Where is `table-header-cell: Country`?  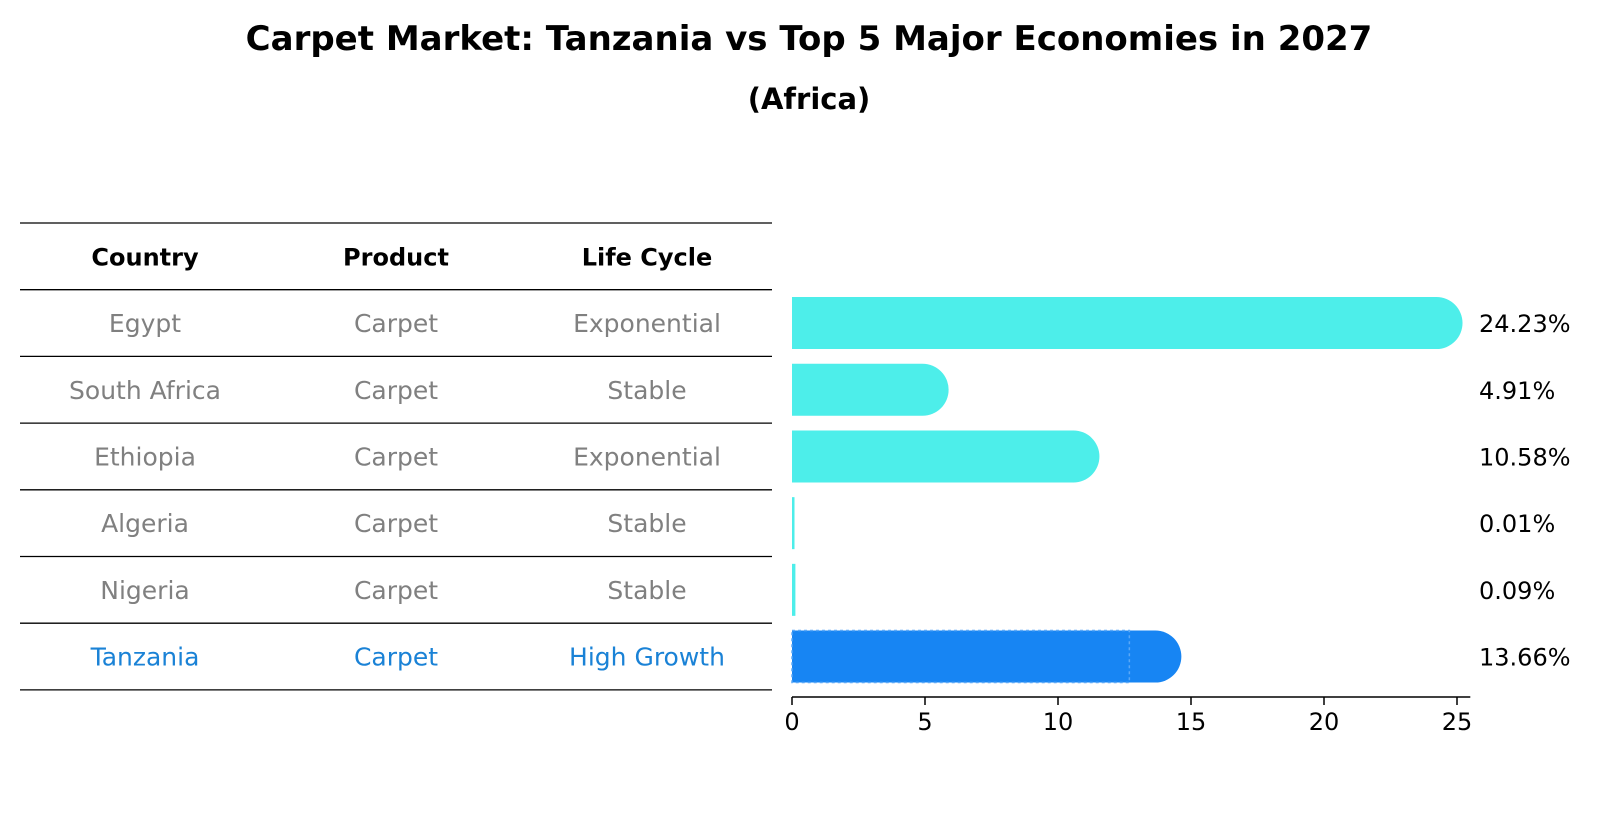 table-header-cell: Country is located at coordinates (145, 257).